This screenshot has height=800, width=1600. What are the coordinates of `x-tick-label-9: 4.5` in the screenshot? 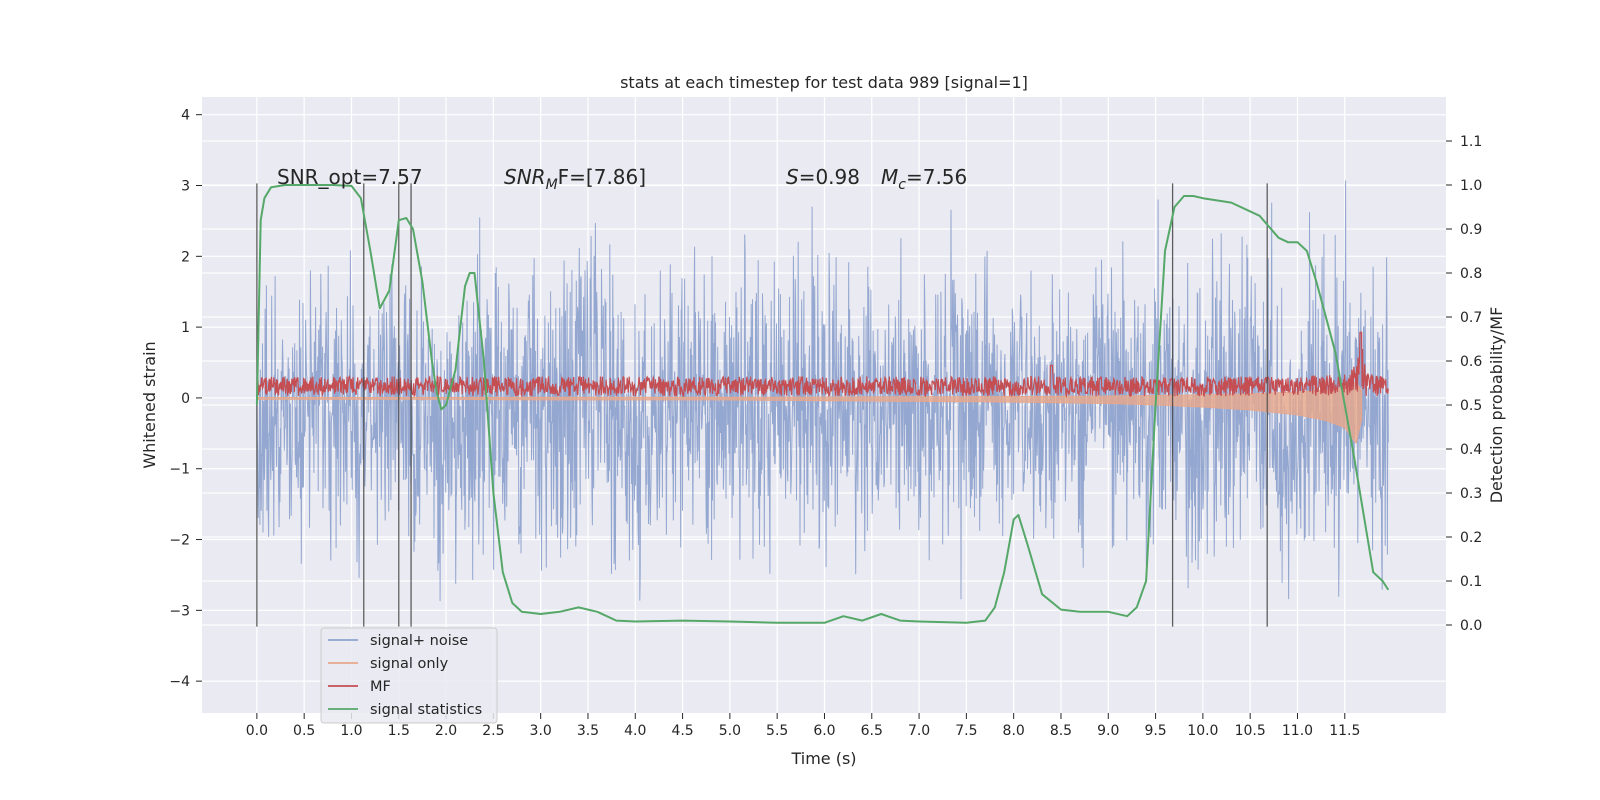 It's located at (682, 731).